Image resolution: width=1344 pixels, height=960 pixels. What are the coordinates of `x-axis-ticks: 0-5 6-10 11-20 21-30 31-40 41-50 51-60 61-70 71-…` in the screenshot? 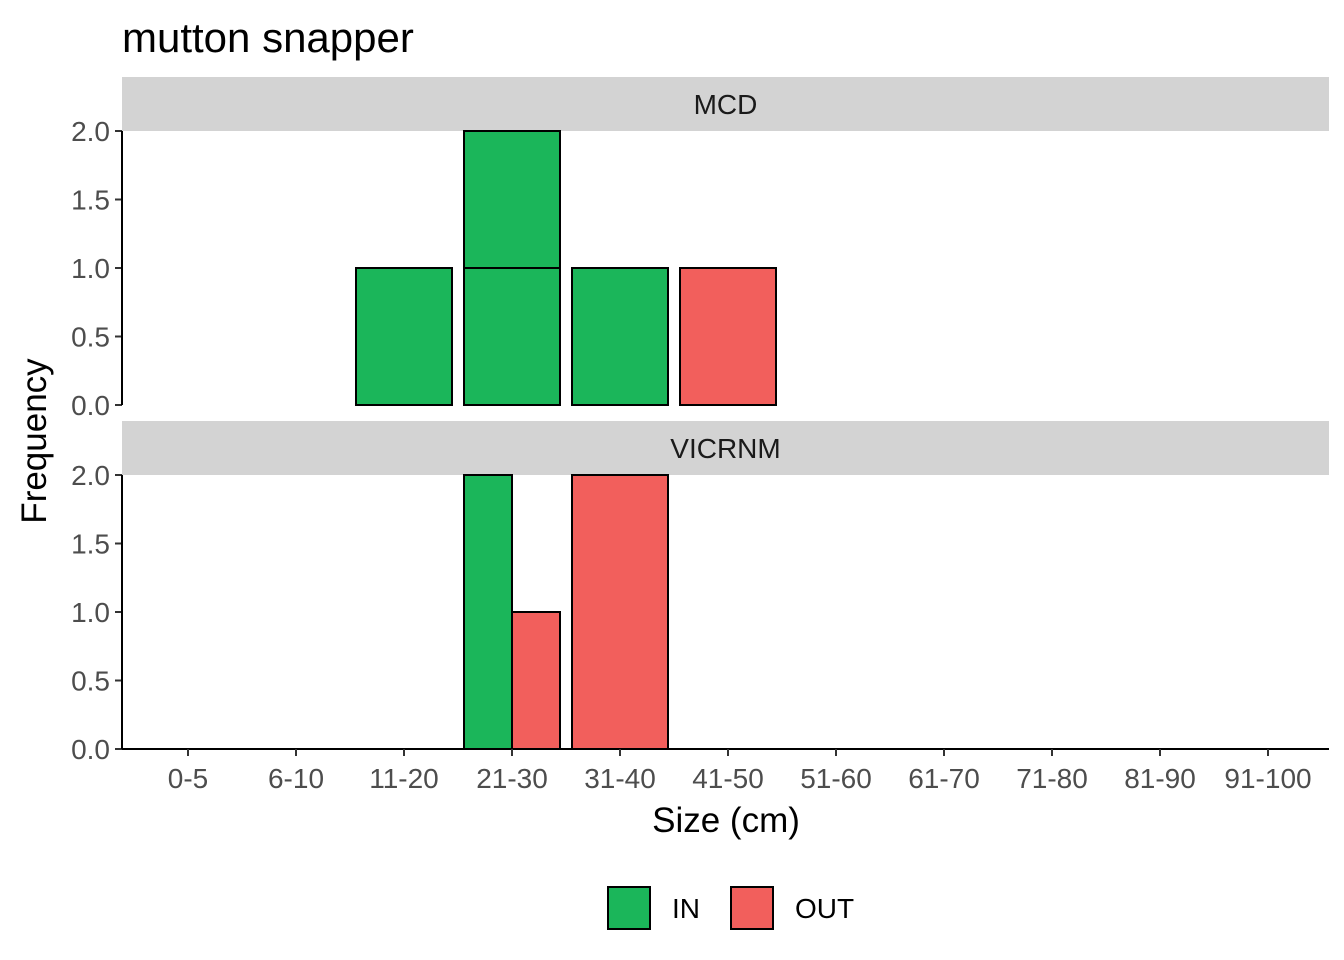 It's located at (740, 771).